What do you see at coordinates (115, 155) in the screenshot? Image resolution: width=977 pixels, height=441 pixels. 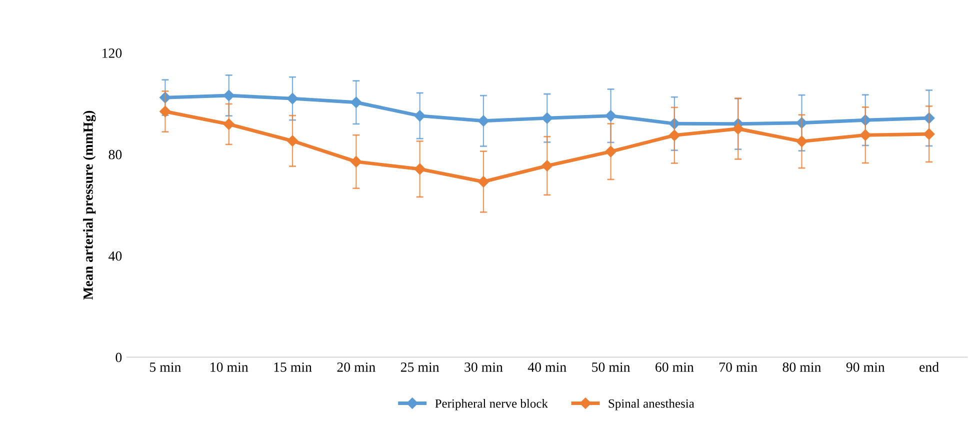 I see `y-tick-label: 80` at bounding box center [115, 155].